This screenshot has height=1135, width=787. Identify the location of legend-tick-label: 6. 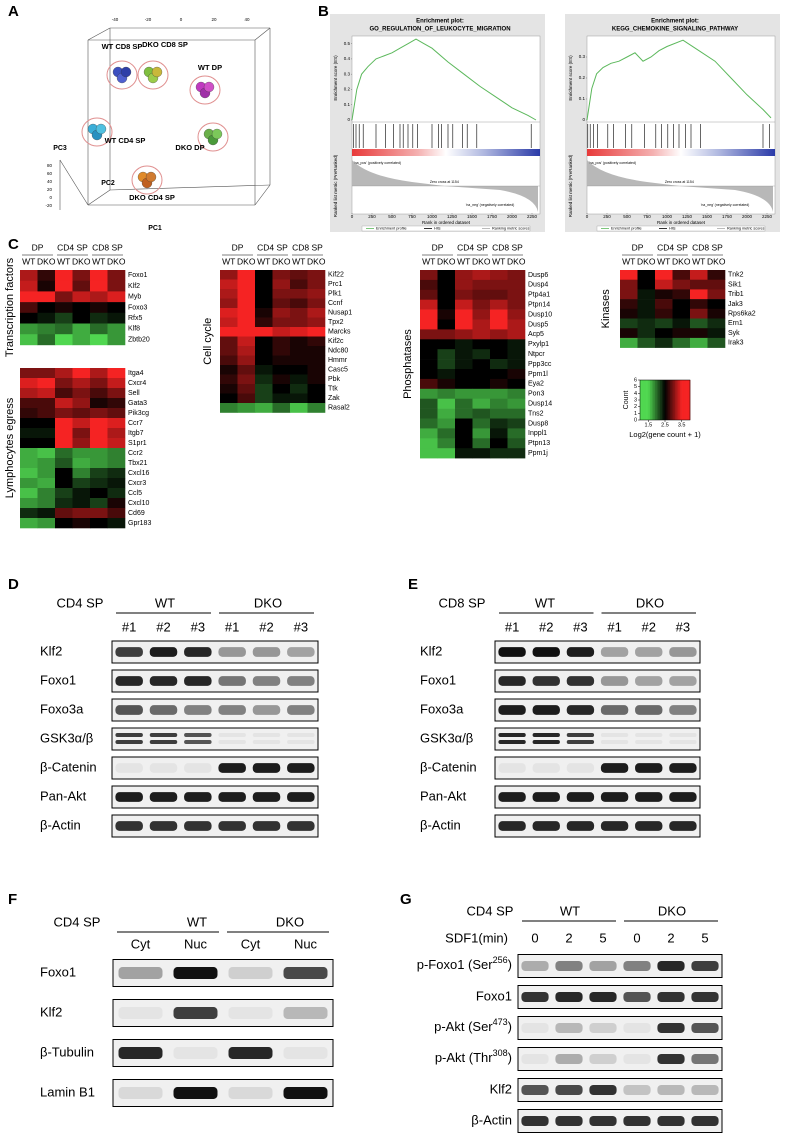
(635, 380).